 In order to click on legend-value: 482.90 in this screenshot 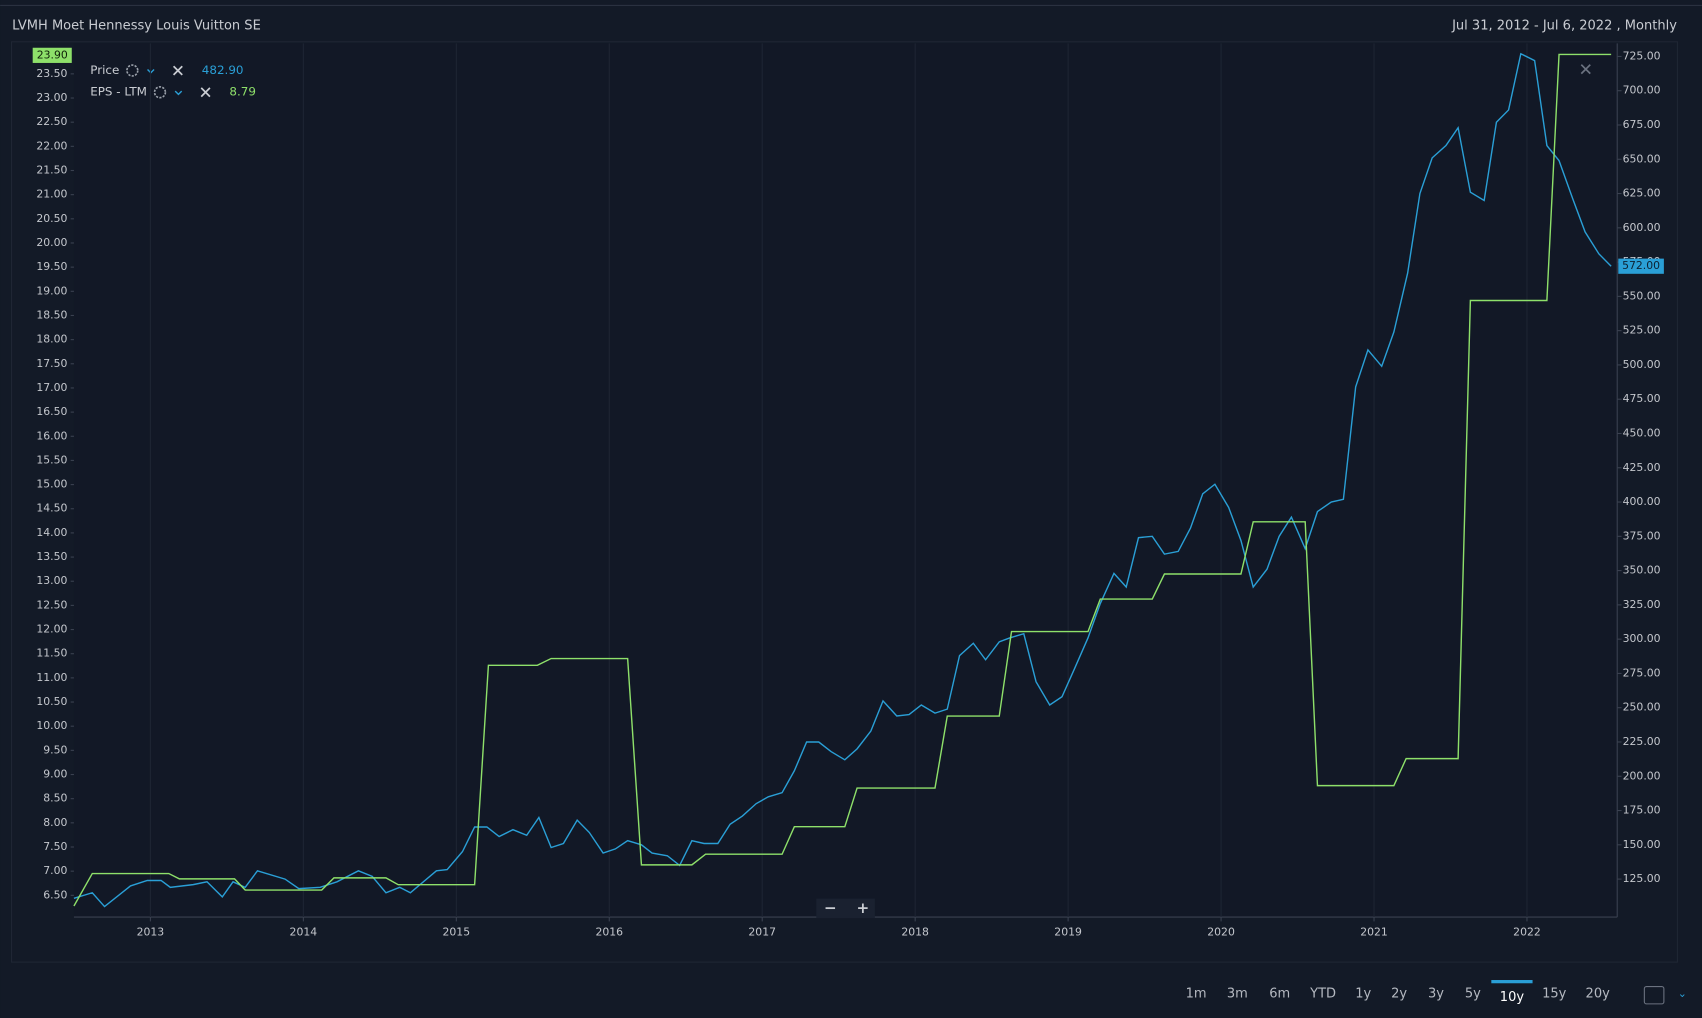, I will do `click(223, 70)`.